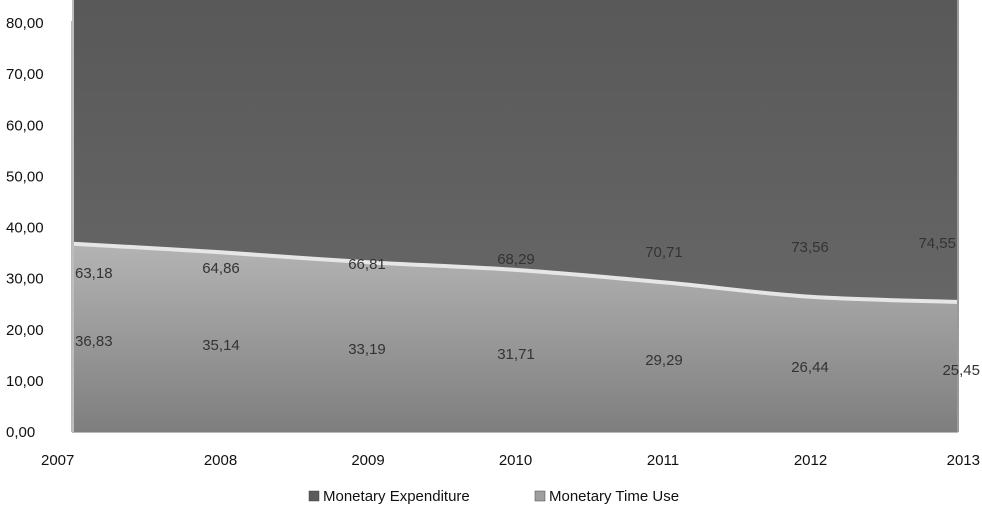 The image size is (982, 507). Describe the element at coordinates (515, 272) in the screenshot. I see `edge-lower` at that location.